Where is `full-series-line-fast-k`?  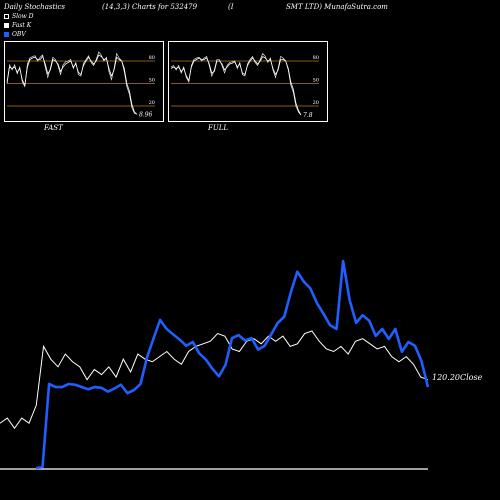
full-series-line-fast-k is located at coordinates (236, 84).